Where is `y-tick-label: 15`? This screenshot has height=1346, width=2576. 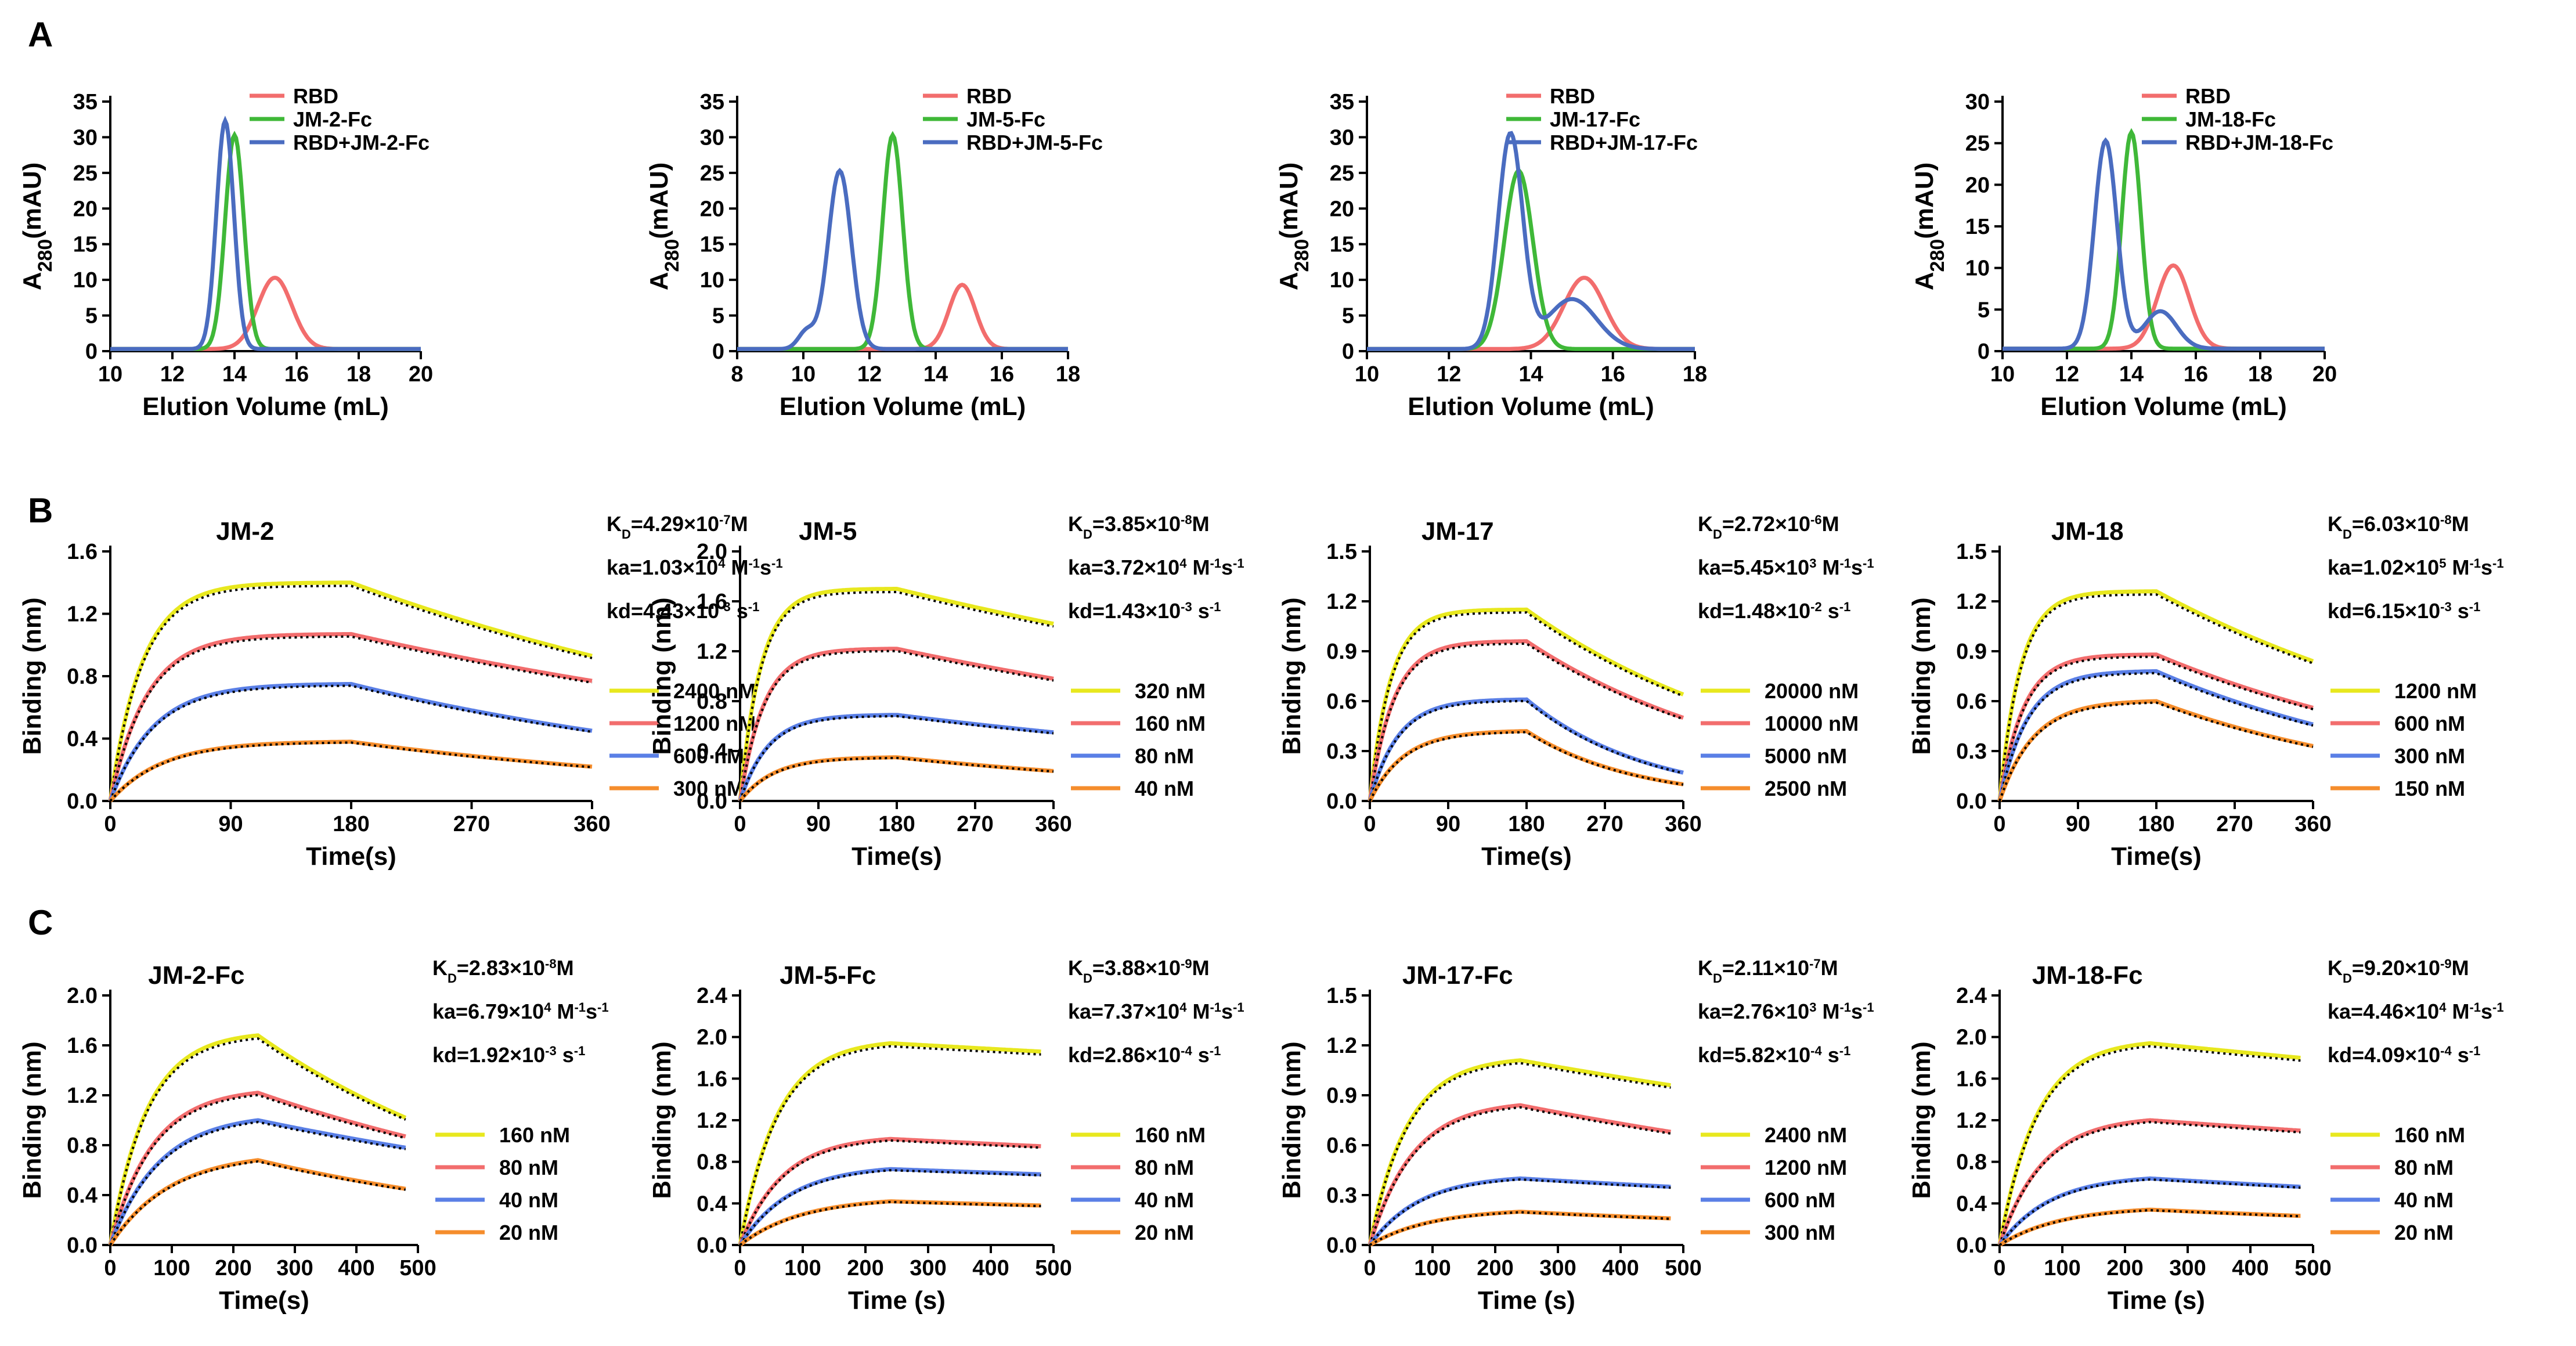 y-tick-label: 15 is located at coordinates (1977, 227).